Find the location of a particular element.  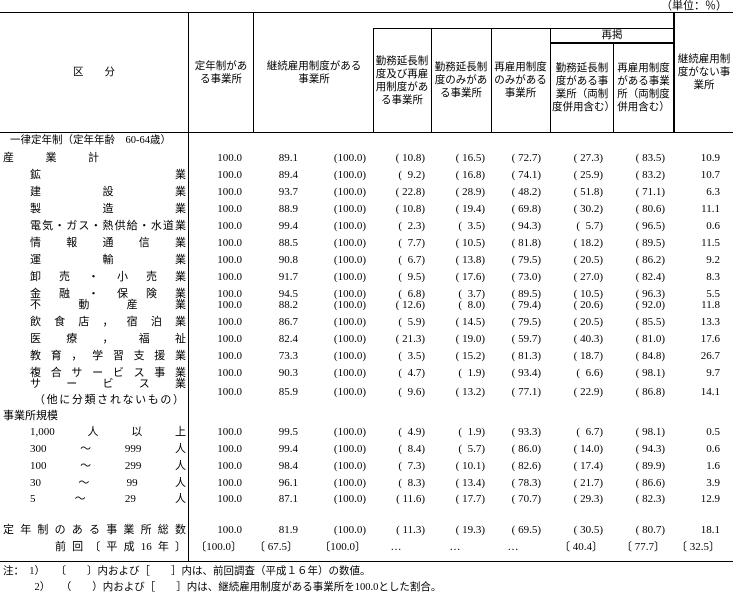

header-with-retirement-age: 定年制がある事業所 is located at coordinates (221, 72).